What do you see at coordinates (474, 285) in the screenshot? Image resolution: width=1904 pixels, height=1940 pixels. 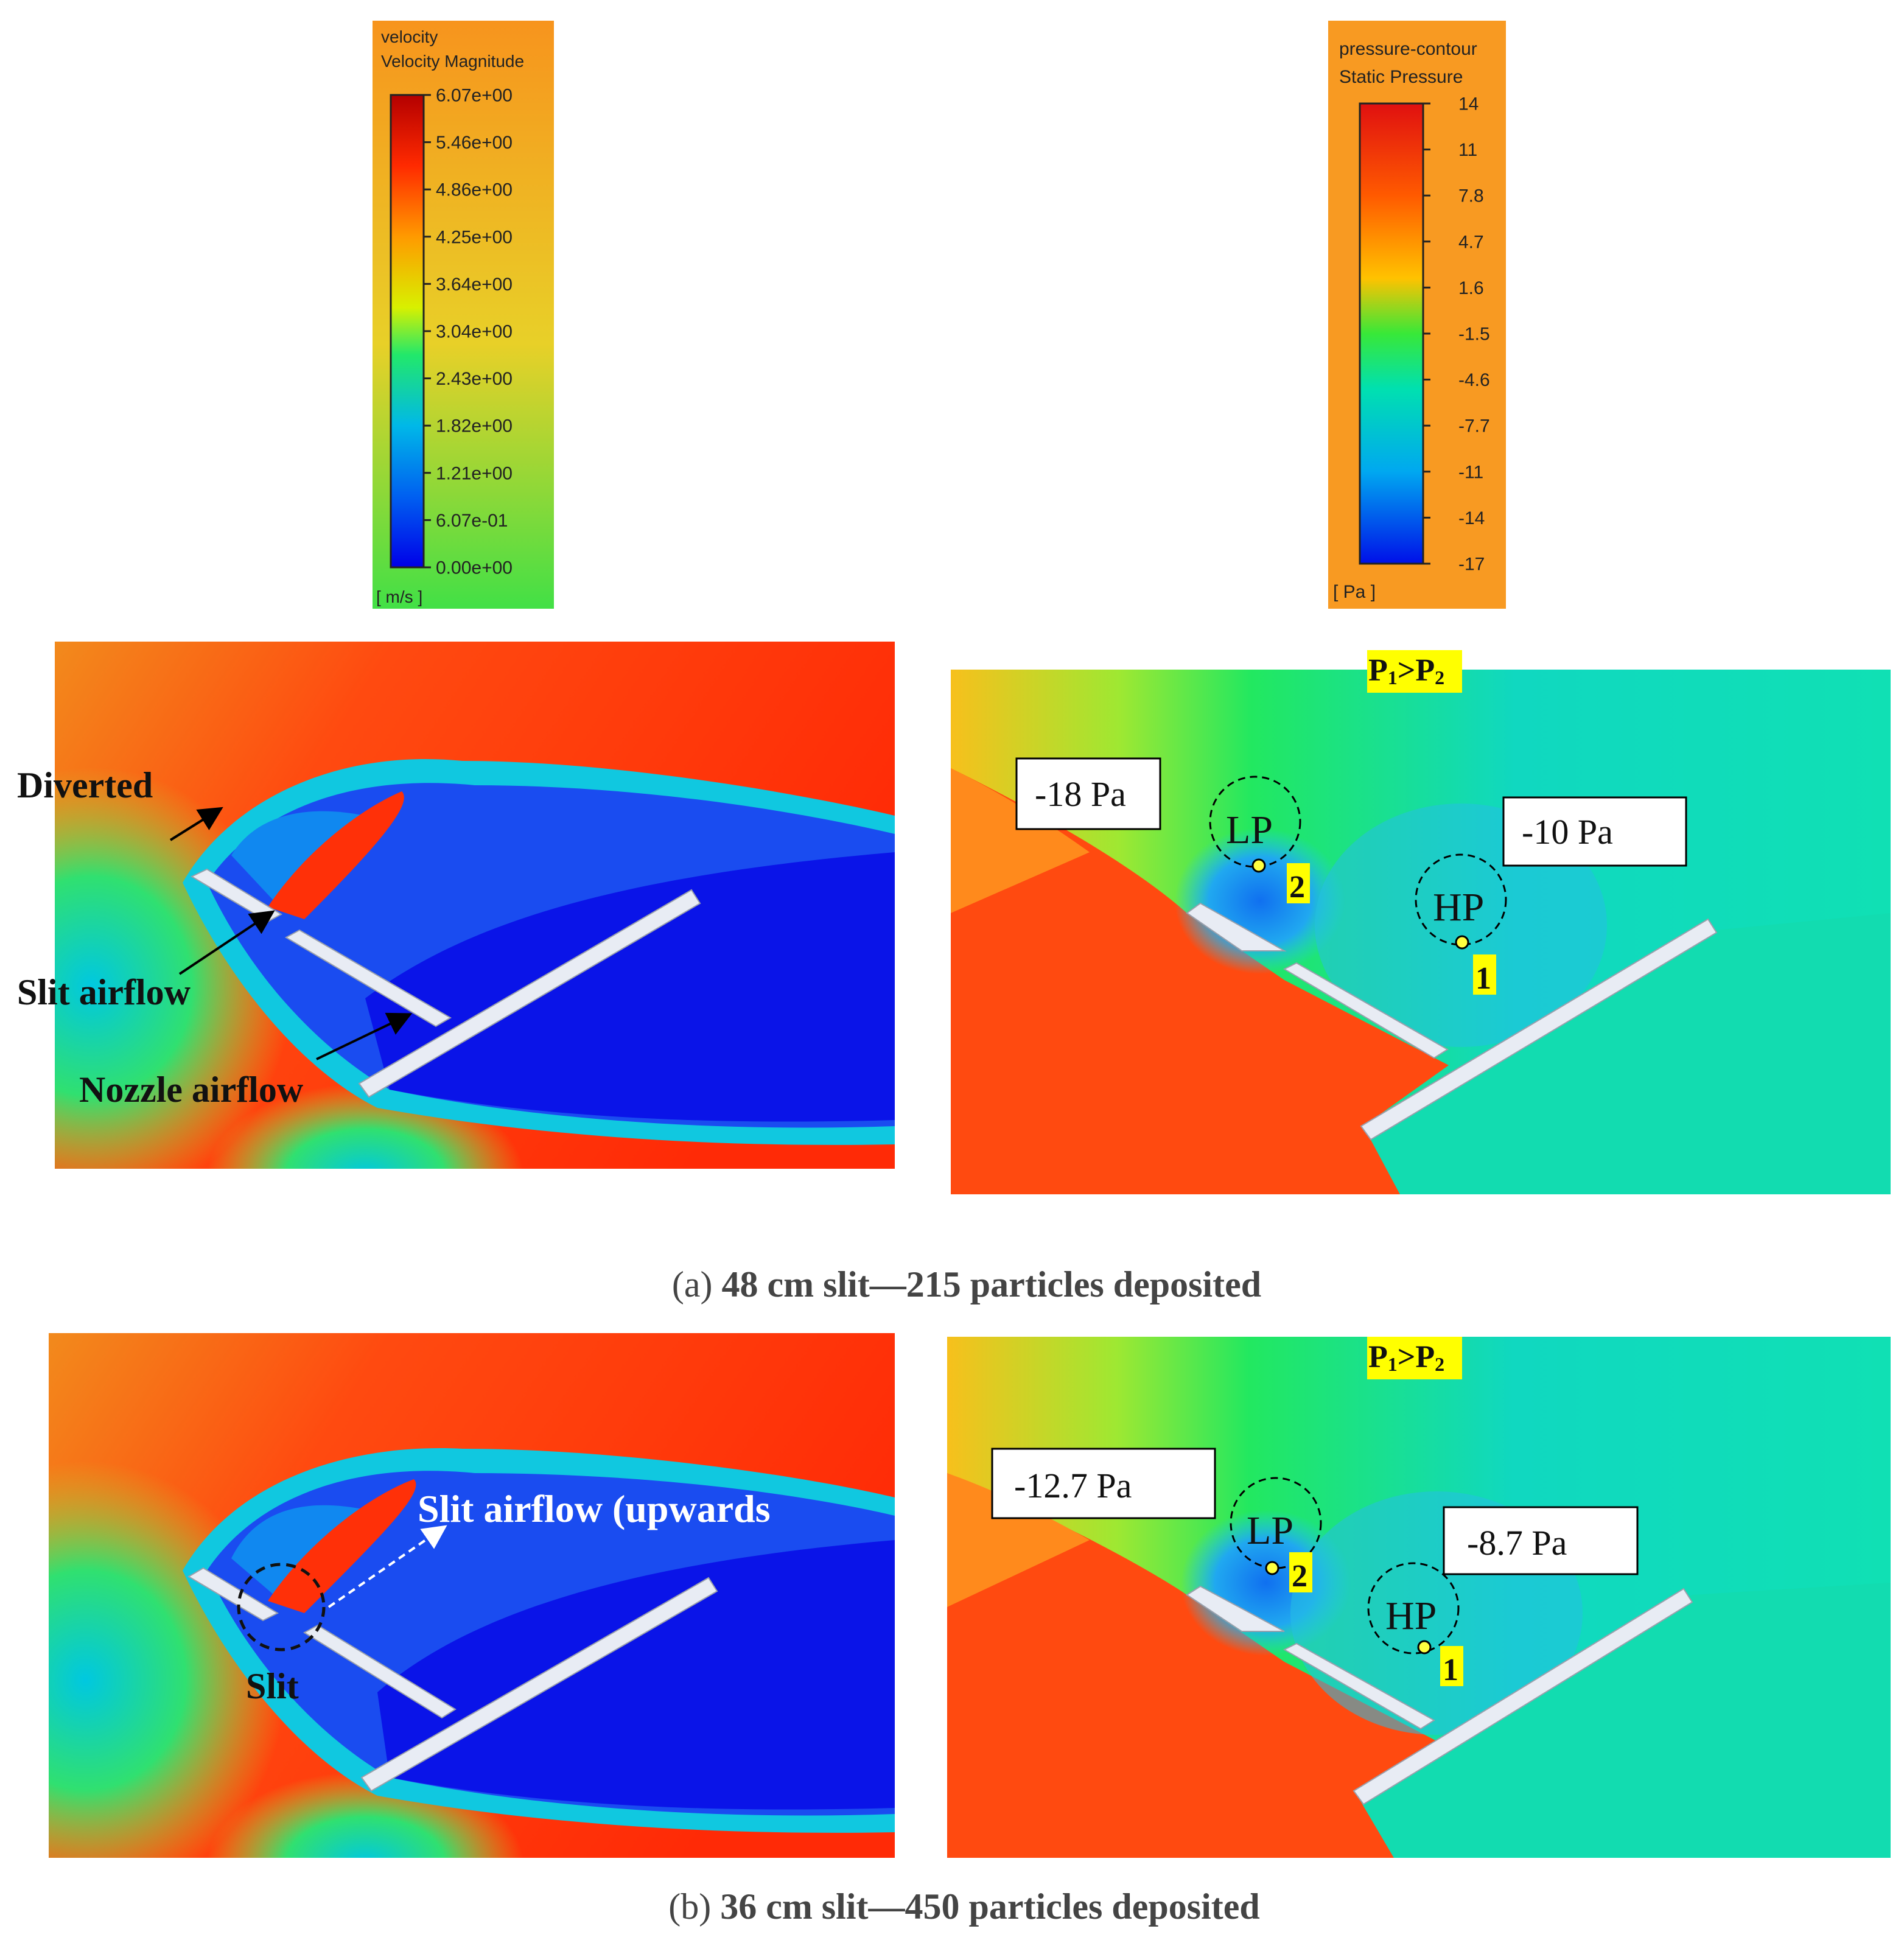 I see `velocity-legend-tick-label: 3.64e+00` at bounding box center [474, 285].